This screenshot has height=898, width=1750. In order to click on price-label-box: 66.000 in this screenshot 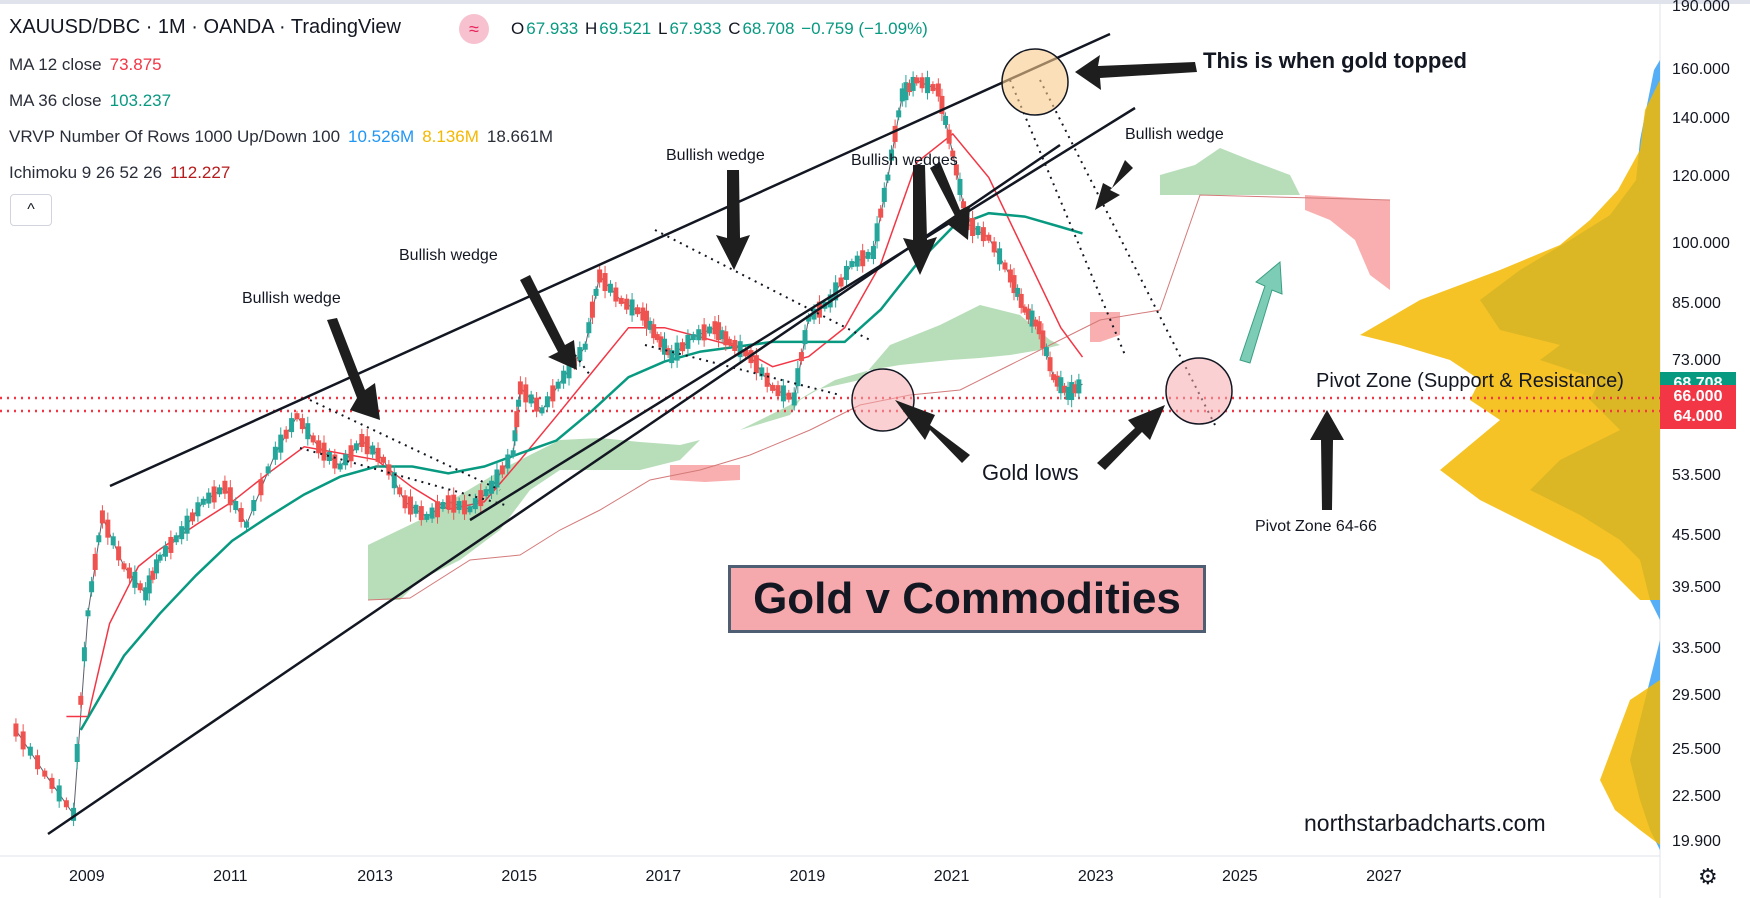, I will do `click(1698, 396)`.